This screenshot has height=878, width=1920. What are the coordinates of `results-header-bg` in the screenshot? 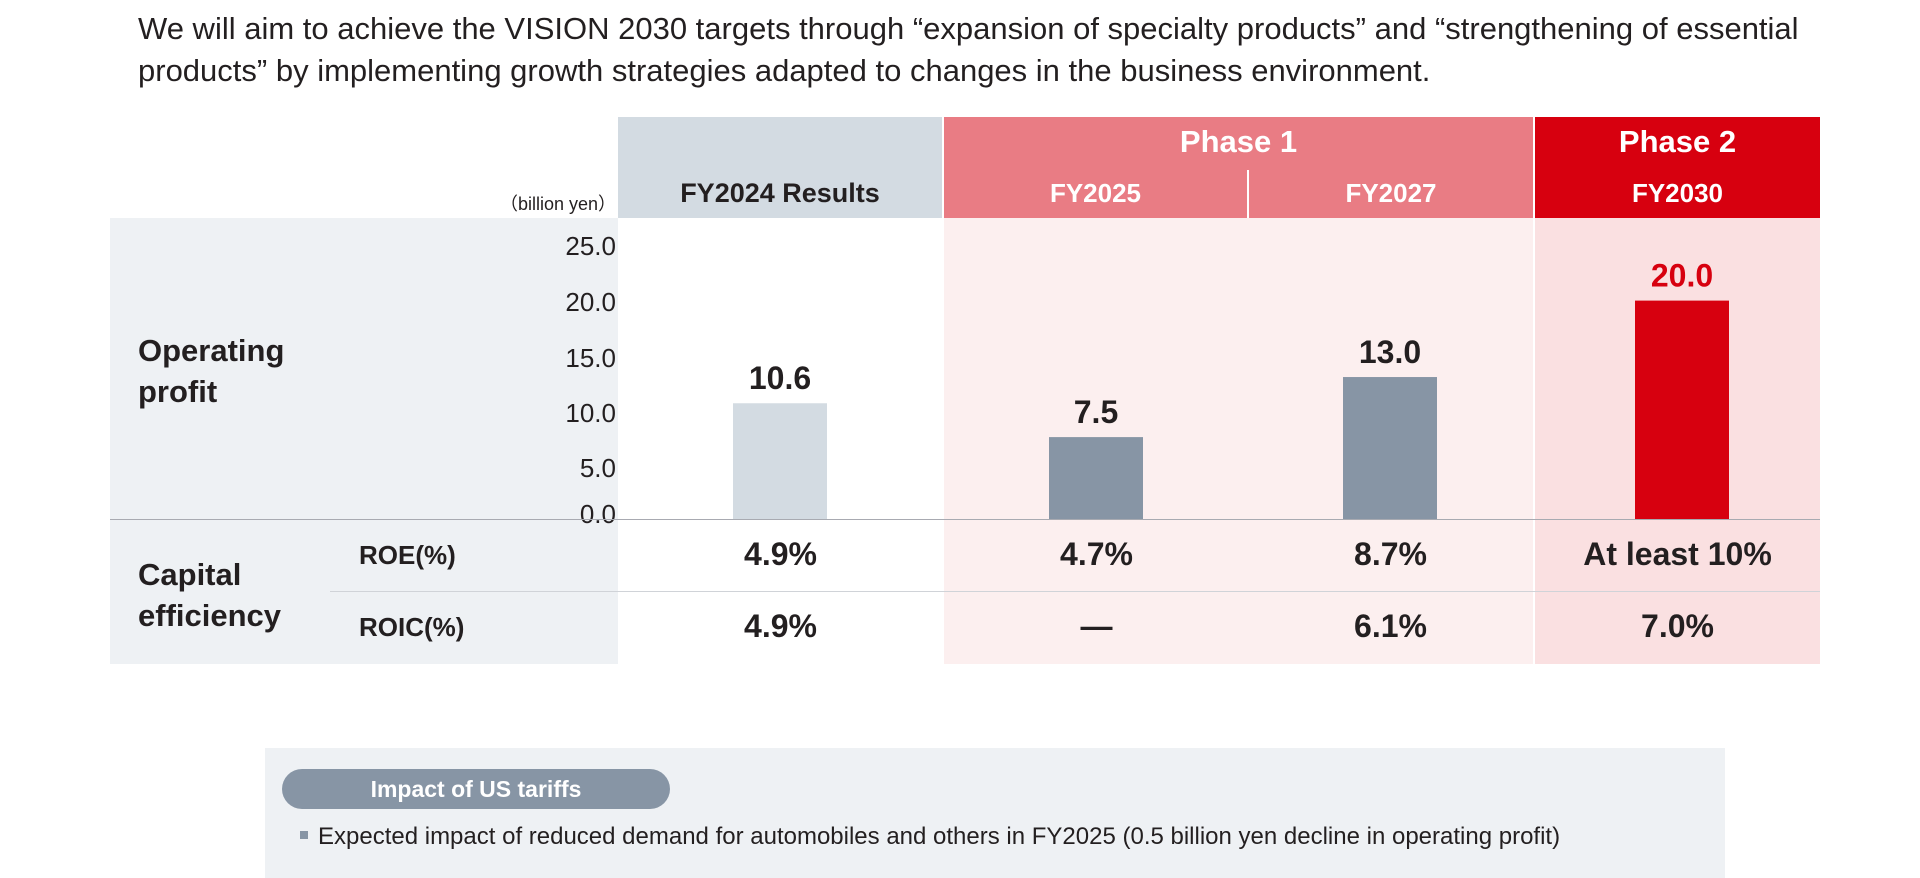 It's located at (780, 167).